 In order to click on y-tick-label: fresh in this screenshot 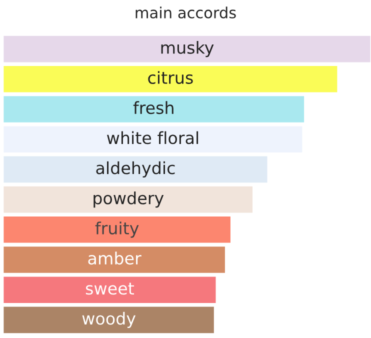, I will do `click(153, 107)`.